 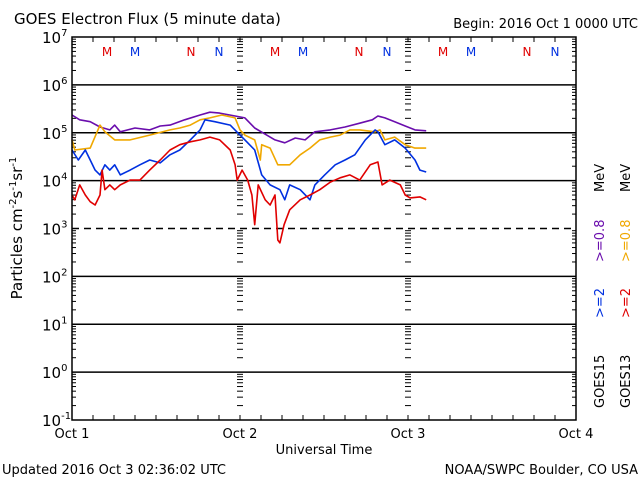 I want to click on legend: GOES15 >=2 >=0.8 MeV GOES13 >=2 >=0.8 MeV, so click(x=613, y=286).